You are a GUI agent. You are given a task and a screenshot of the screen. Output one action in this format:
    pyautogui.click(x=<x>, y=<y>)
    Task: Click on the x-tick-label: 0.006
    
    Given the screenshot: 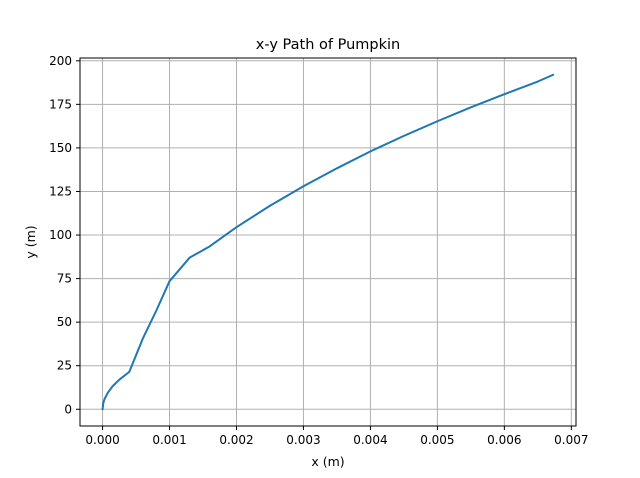 What is the action you would take?
    pyautogui.click(x=504, y=440)
    